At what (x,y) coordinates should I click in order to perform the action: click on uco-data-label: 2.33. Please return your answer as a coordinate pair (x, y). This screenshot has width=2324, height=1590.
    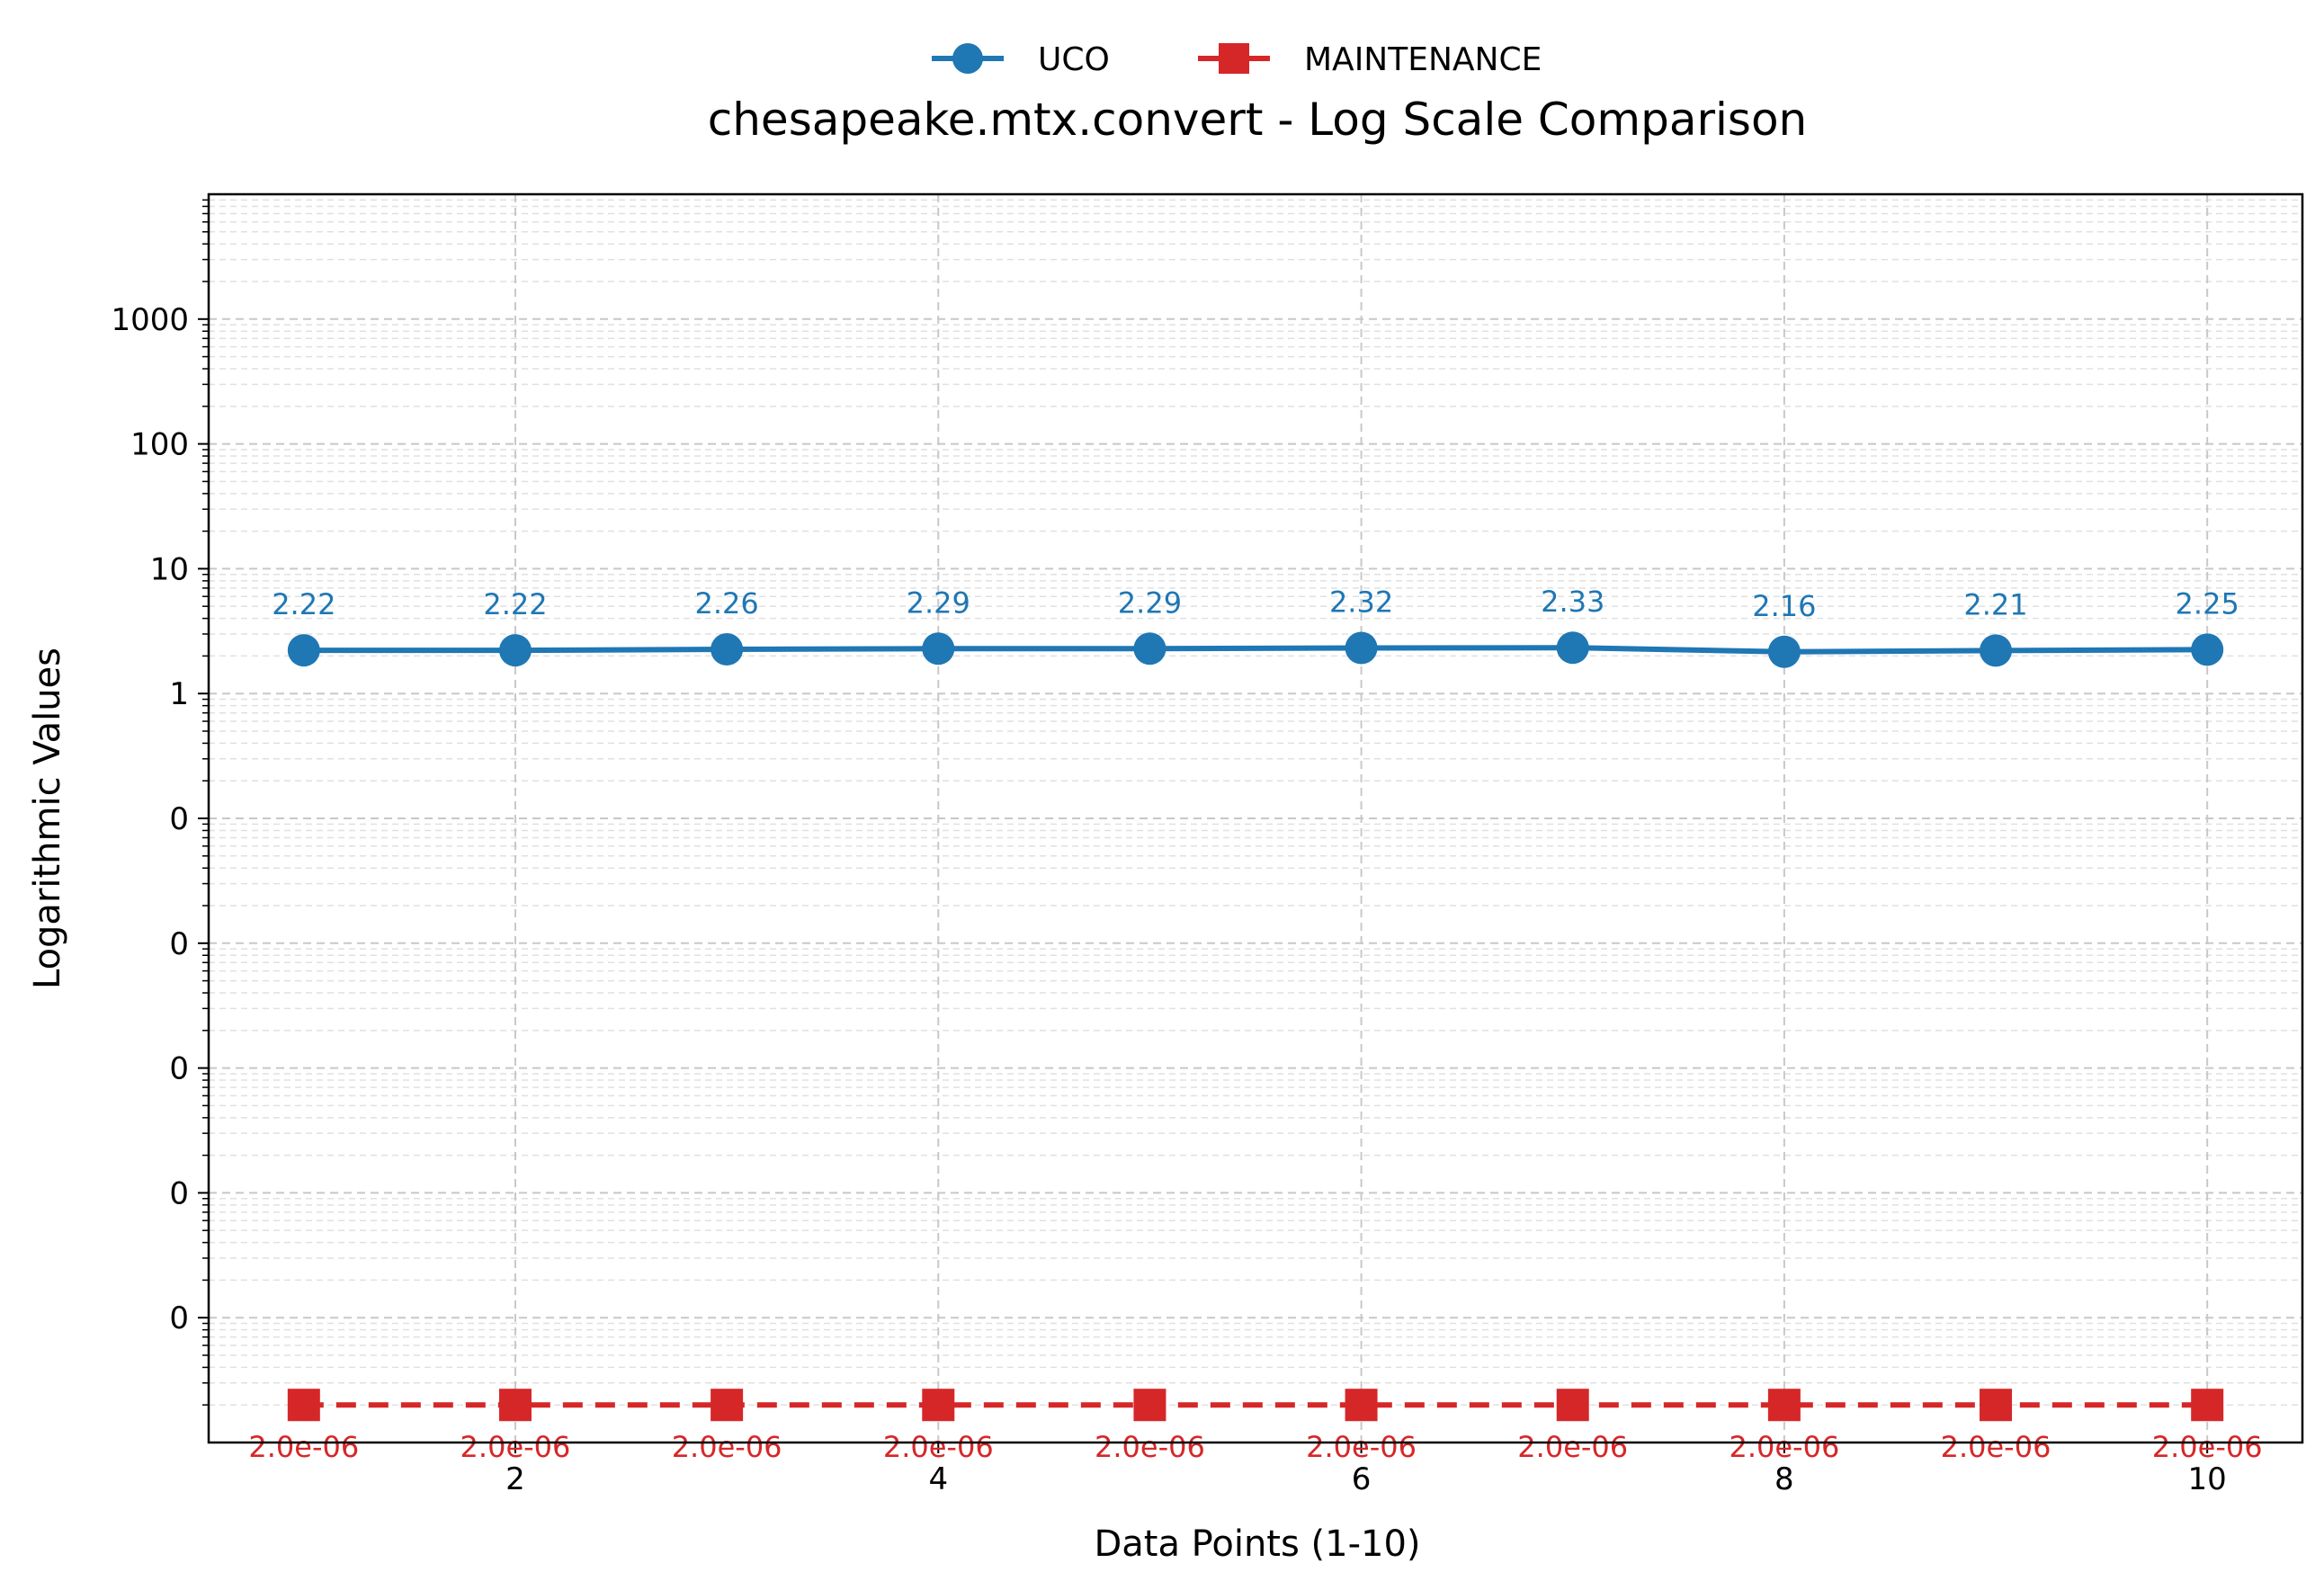
    Looking at the image, I should click on (1572, 602).